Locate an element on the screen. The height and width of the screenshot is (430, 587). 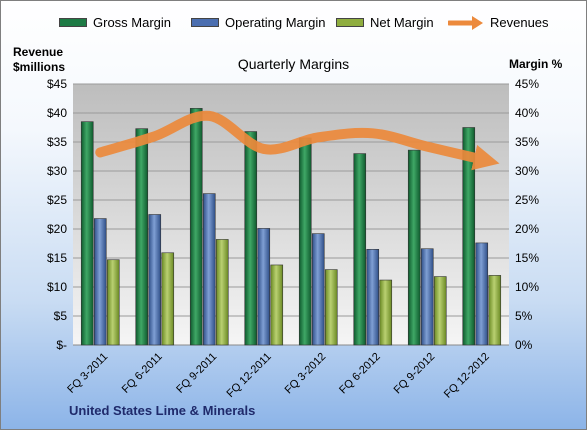
right-axis-ticks: 0% 5% 10% 15% 20% 25% 30% 35% 40% 45% is located at coordinates (527, 214).